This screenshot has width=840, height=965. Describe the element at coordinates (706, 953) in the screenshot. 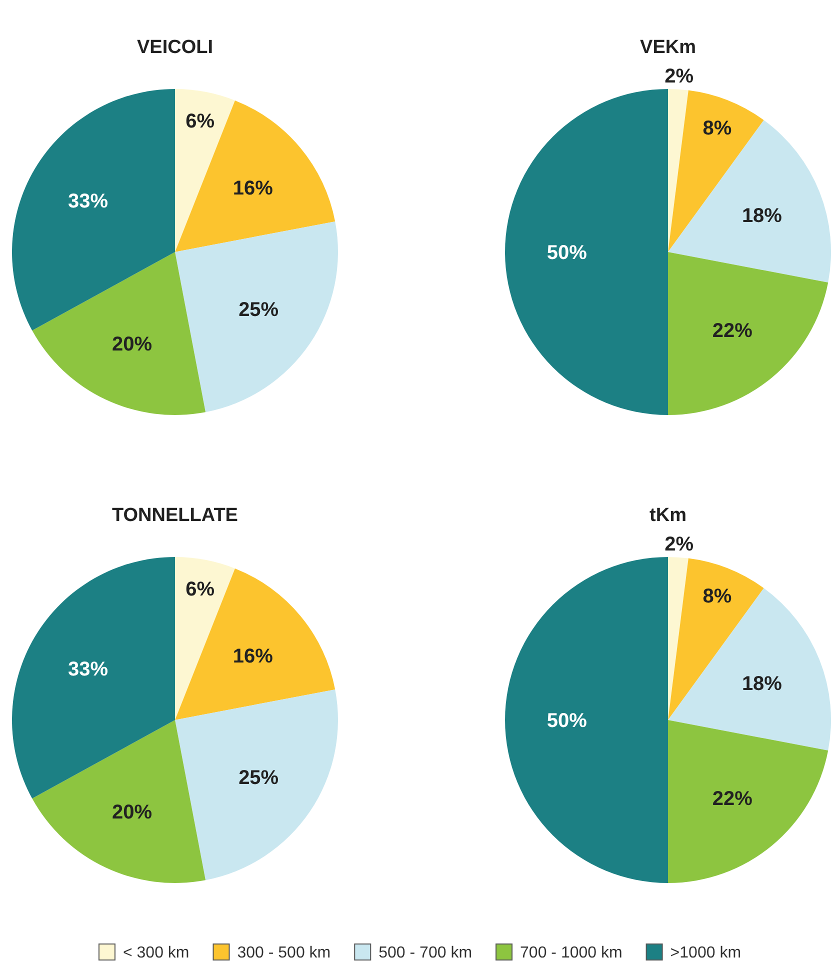

I see `legend-label: >1000 km` at that location.